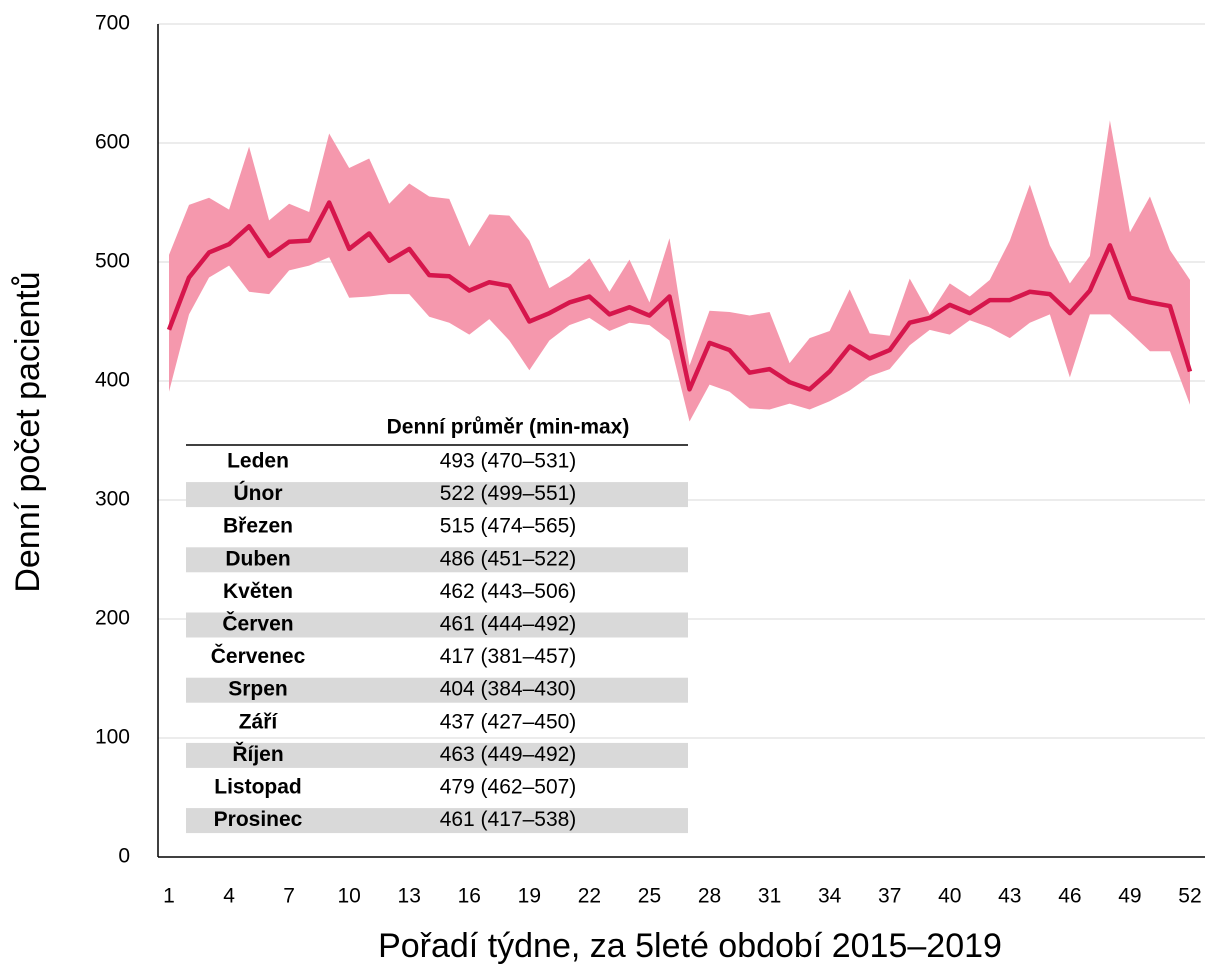 This screenshot has width=1216, height=978. Describe the element at coordinates (258, 493) in the screenshot. I see `table-month: Únor` at that location.